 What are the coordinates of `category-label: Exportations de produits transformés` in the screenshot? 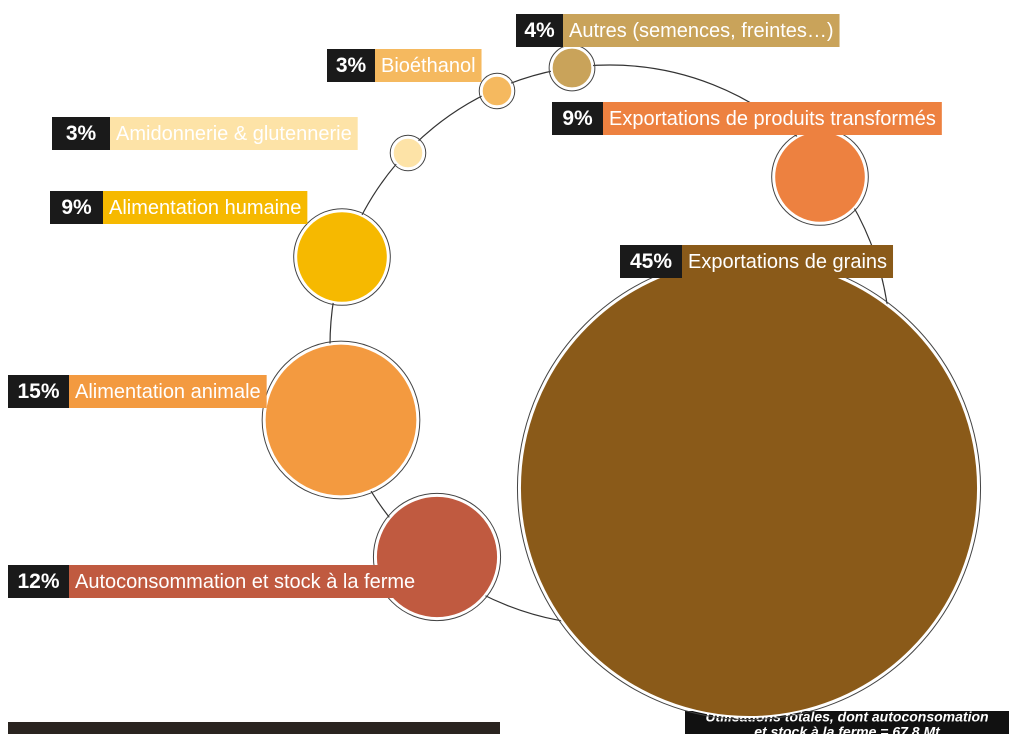 It's located at (772, 119).